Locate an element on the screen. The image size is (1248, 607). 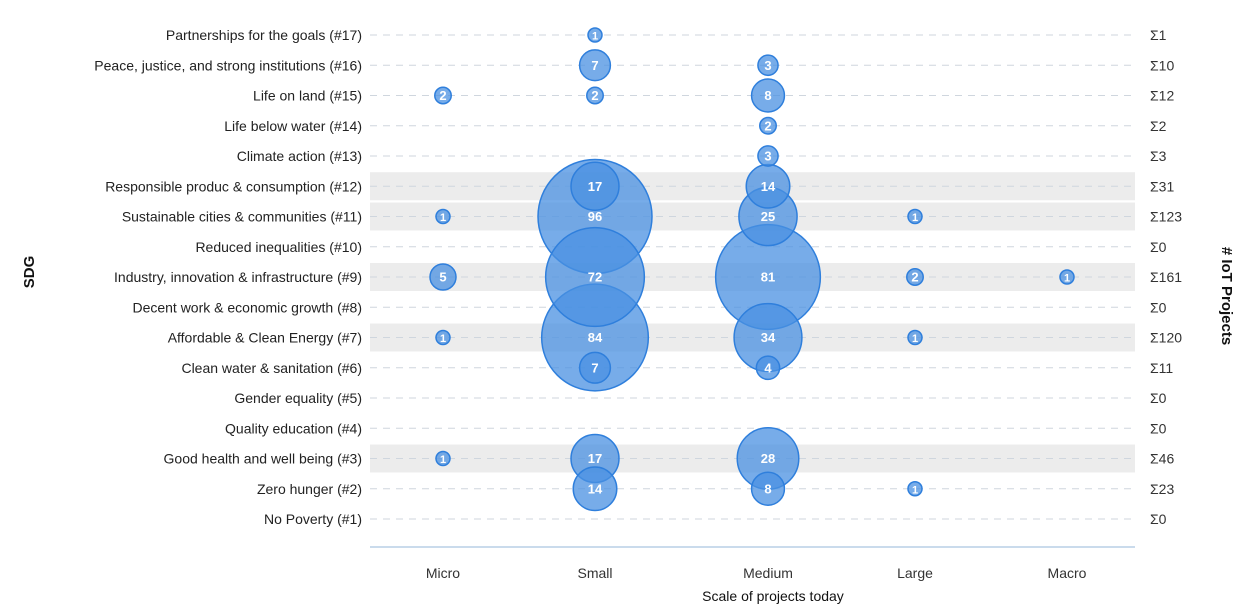
row-sum-label: Σ161 is located at coordinates (1166, 277).